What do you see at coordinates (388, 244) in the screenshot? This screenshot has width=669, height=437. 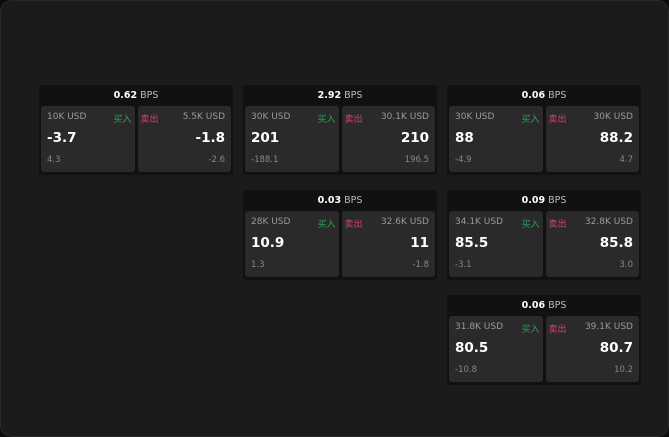 I see `sell-button: 卖出 32.6K USD 11 -1.8` at bounding box center [388, 244].